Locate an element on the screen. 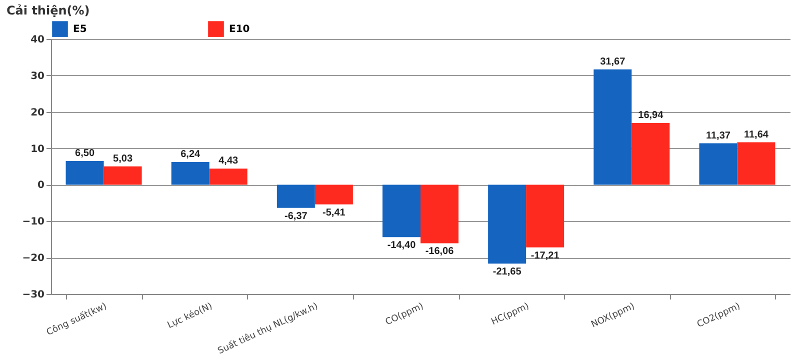  legend-label: E10 is located at coordinates (239, 30).